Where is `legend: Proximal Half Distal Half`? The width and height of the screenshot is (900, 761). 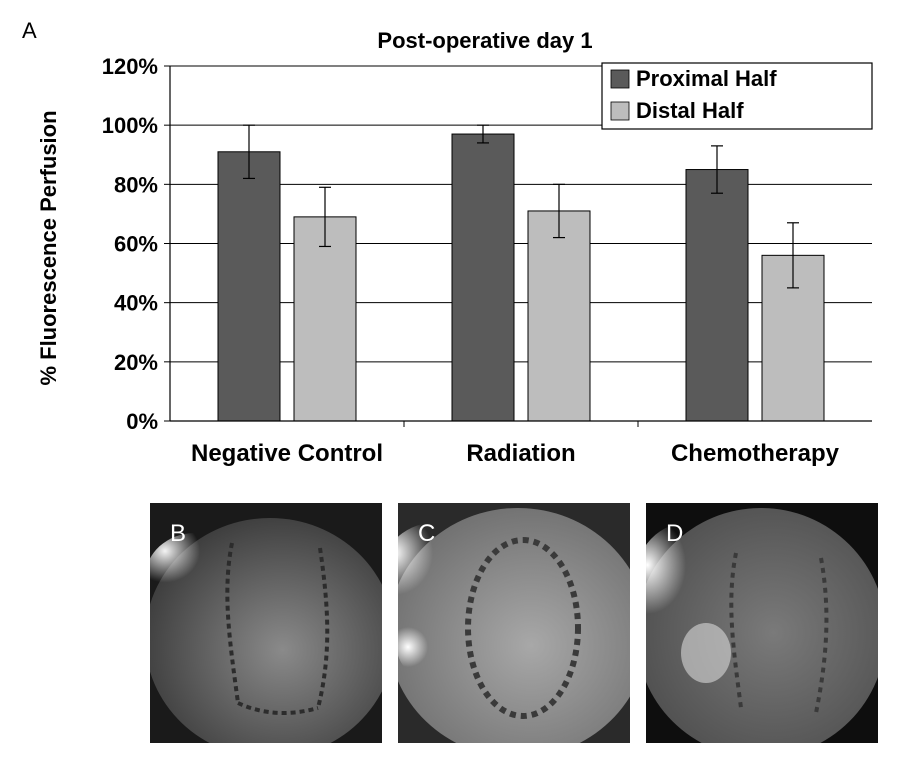 legend: Proximal Half Distal Half is located at coordinates (737, 96).